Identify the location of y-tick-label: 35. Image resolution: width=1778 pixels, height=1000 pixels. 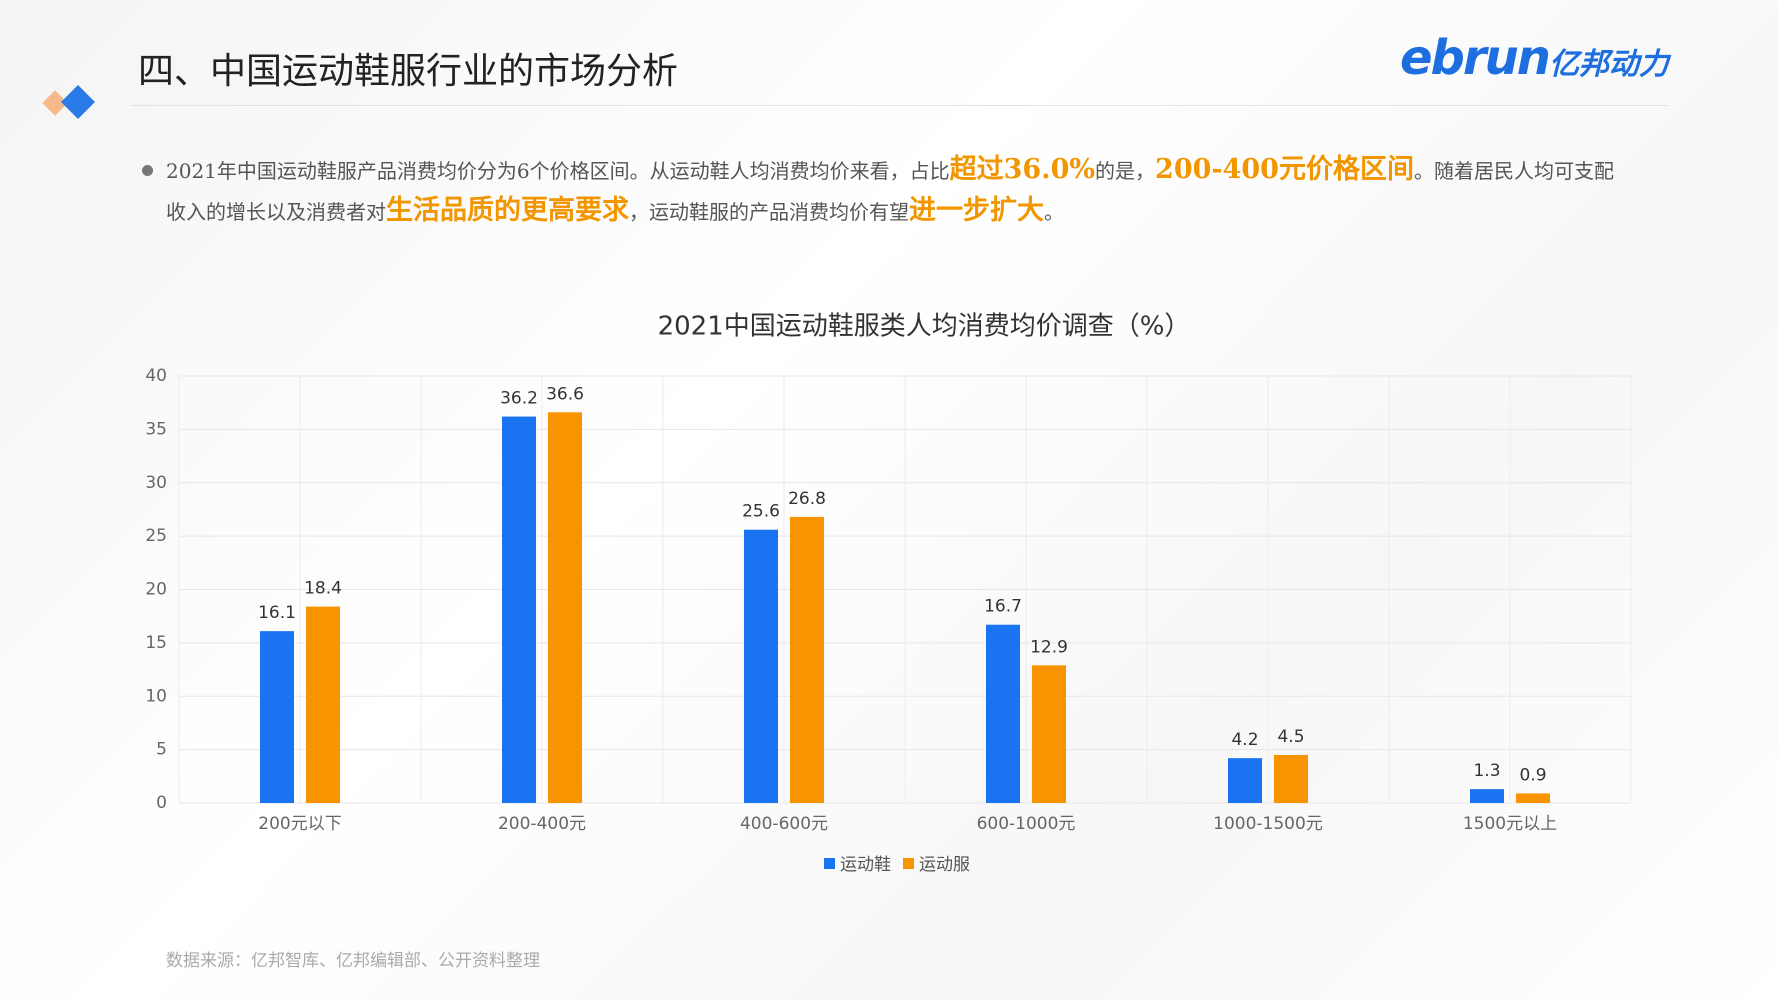
(156, 429).